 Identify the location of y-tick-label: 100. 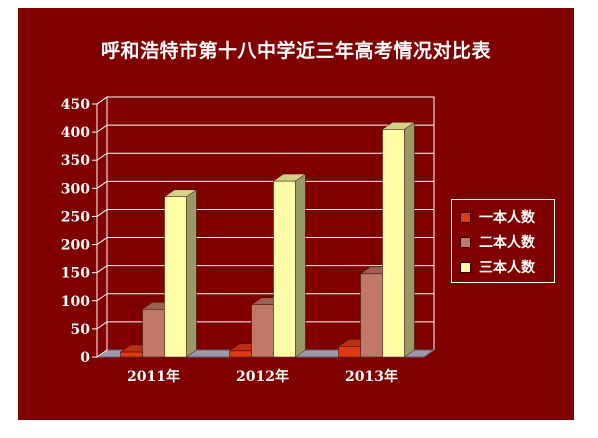
(75, 302).